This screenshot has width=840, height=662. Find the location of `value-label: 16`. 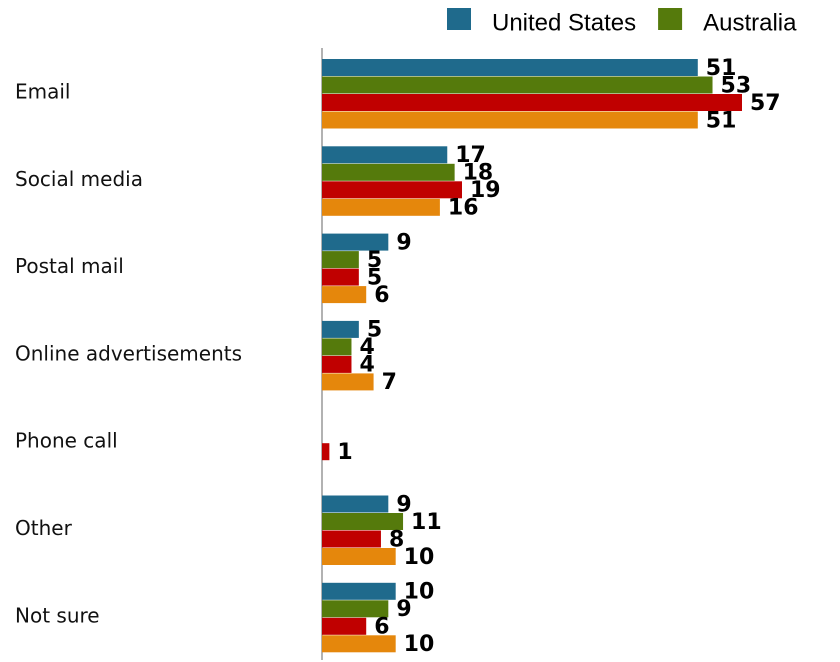

value-label: 16 is located at coordinates (463, 208).